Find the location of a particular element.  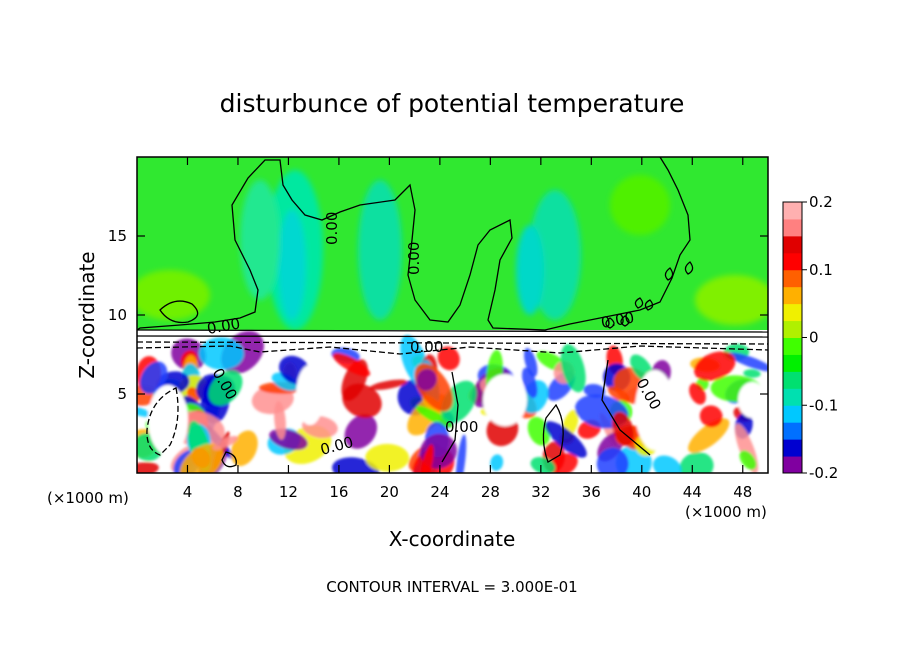

x-tick-label: 8 is located at coordinates (238, 492).